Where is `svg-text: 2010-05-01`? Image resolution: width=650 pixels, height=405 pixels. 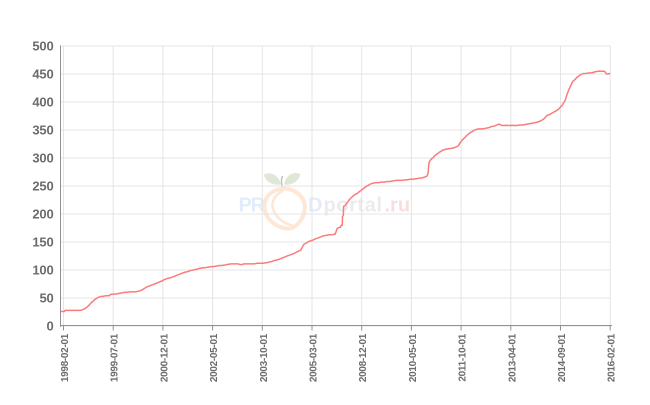 svg-text: 2010-05-01 is located at coordinates (413, 357).